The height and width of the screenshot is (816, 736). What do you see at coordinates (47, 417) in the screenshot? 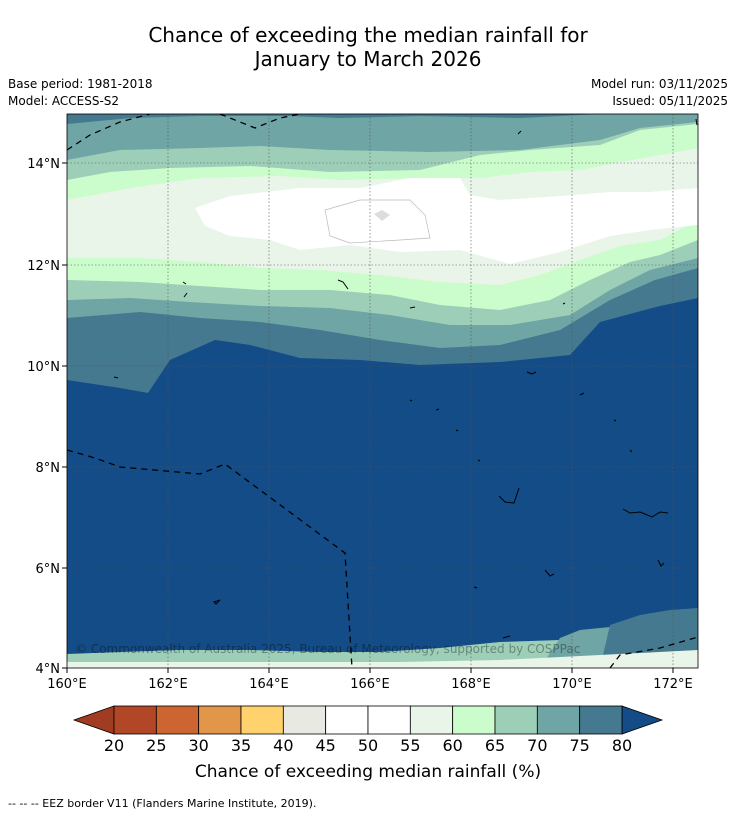
I see `y-axis: 14°N 12°N 10°N 8°N 6°N 4°N` at bounding box center [47, 417].